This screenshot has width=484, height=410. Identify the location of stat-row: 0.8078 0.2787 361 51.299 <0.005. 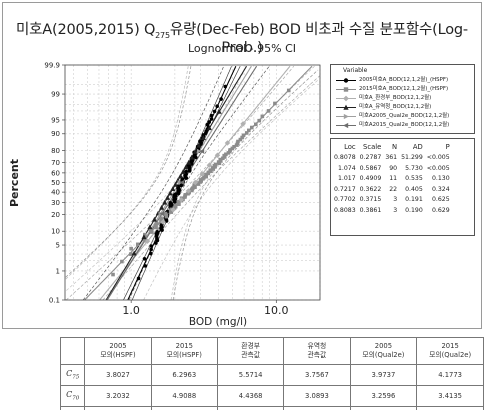
(392, 158).